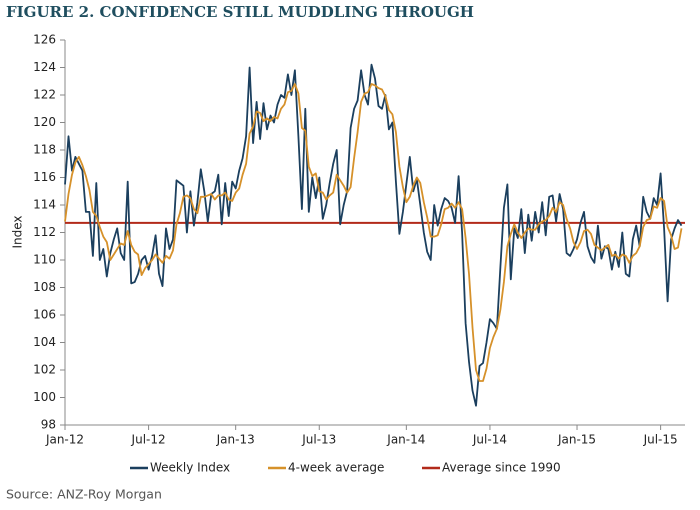 Image resolution: width=700 pixels, height=510 pixels. I want to click on y-tick-label: 114, so click(44, 205).